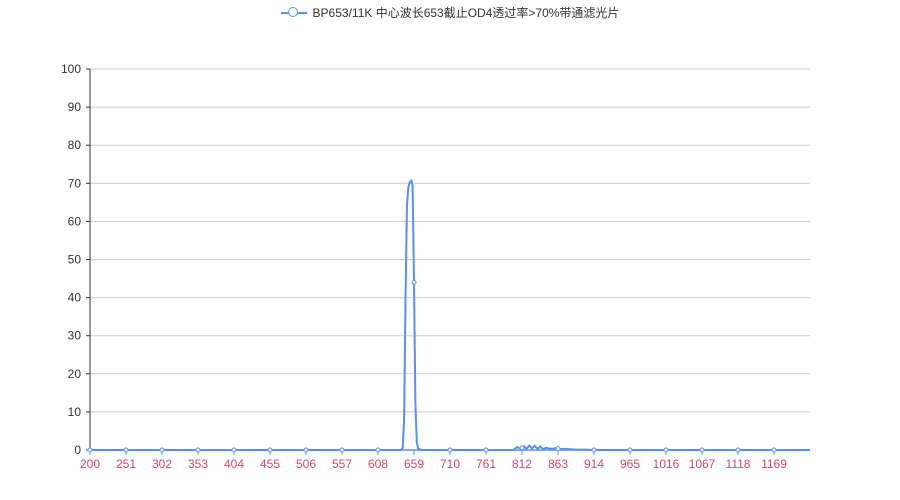 The width and height of the screenshot is (900, 500). Describe the element at coordinates (486, 464) in the screenshot. I see `x-tick-label: 761` at that location.